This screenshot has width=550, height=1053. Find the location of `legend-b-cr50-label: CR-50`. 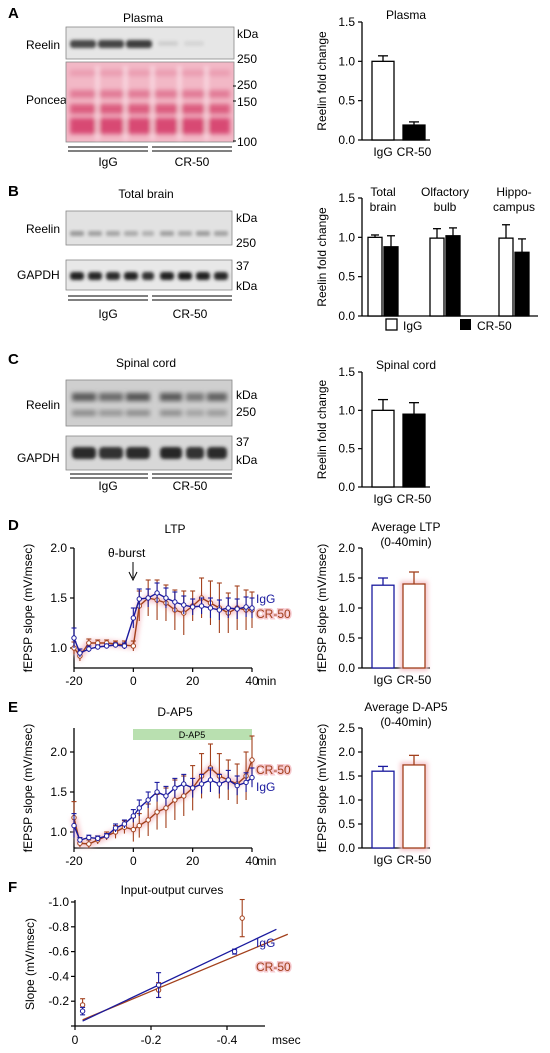

legend-b-cr50-label: CR-50 is located at coordinates (494, 326).